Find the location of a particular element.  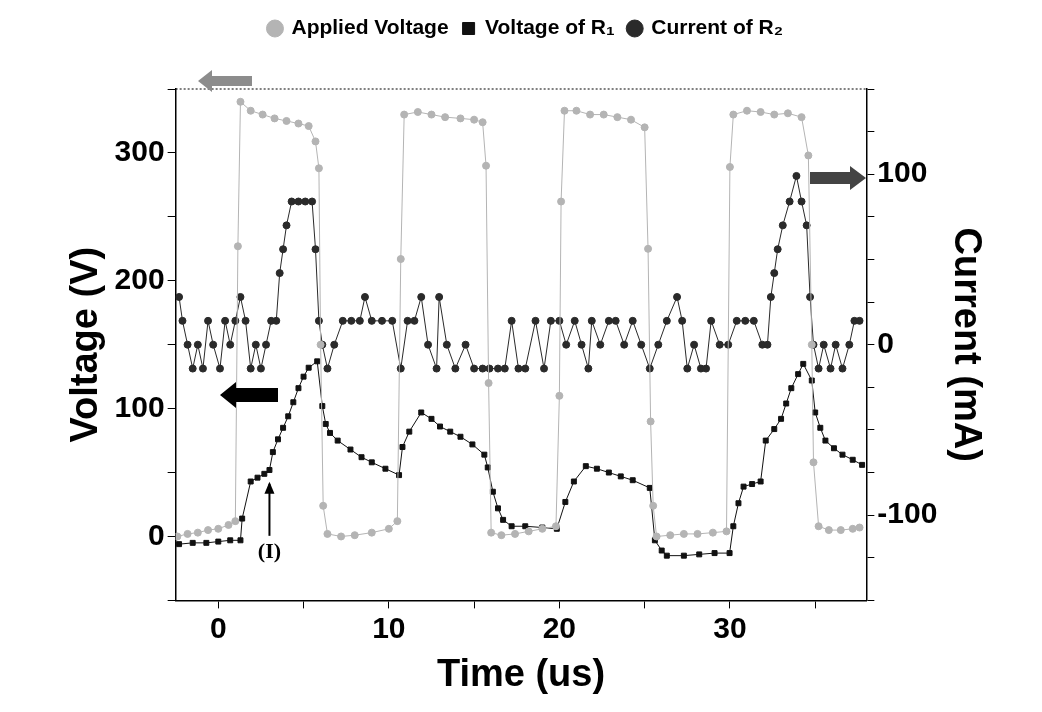

x-tick-label: 0 is located at coordinates (218, 627).